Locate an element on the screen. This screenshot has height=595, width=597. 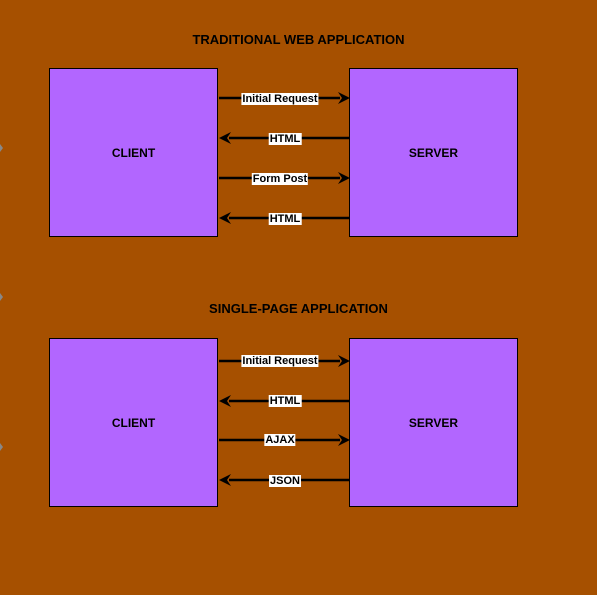
spa-arrow-label-initial-request: Initial Request is located at coordinates (280, 361).